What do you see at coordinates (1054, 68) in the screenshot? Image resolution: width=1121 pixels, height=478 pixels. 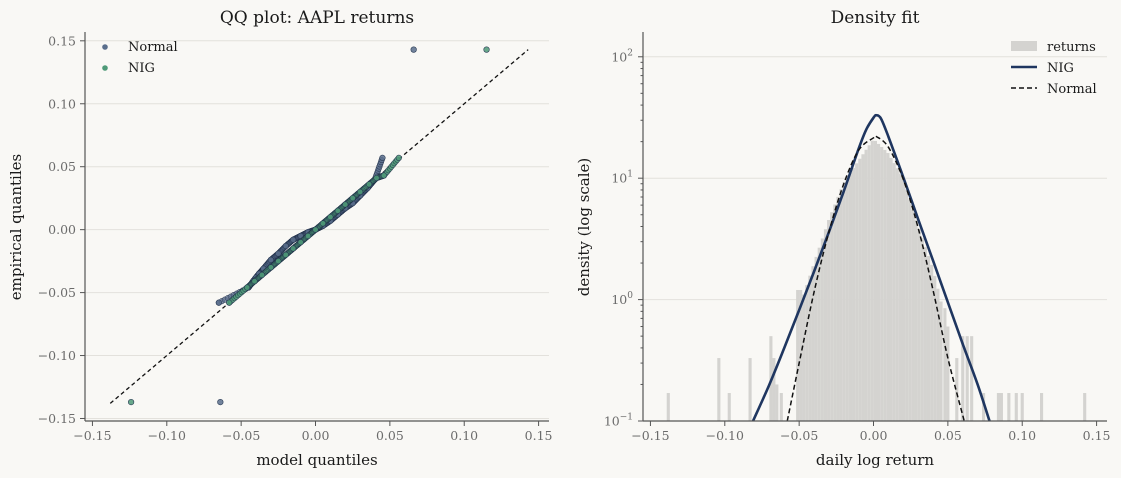 I see `density-legend: returns NIG Normal` at bounding box center [1054, 68].